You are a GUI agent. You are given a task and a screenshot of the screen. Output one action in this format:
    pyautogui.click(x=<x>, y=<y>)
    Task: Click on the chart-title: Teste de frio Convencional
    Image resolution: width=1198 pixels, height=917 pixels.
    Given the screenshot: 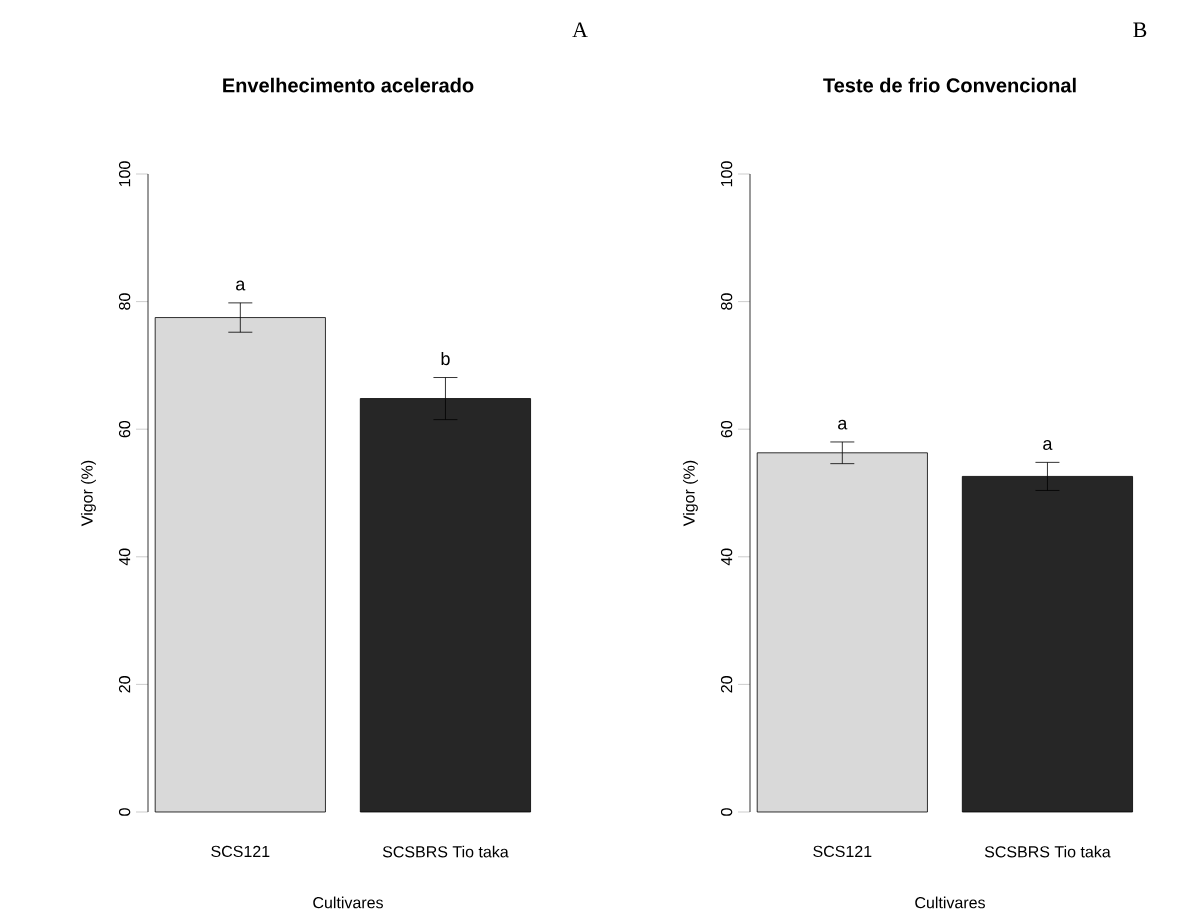 What is the action you would take?
    pyautogui.click(x=949, y=85)
    